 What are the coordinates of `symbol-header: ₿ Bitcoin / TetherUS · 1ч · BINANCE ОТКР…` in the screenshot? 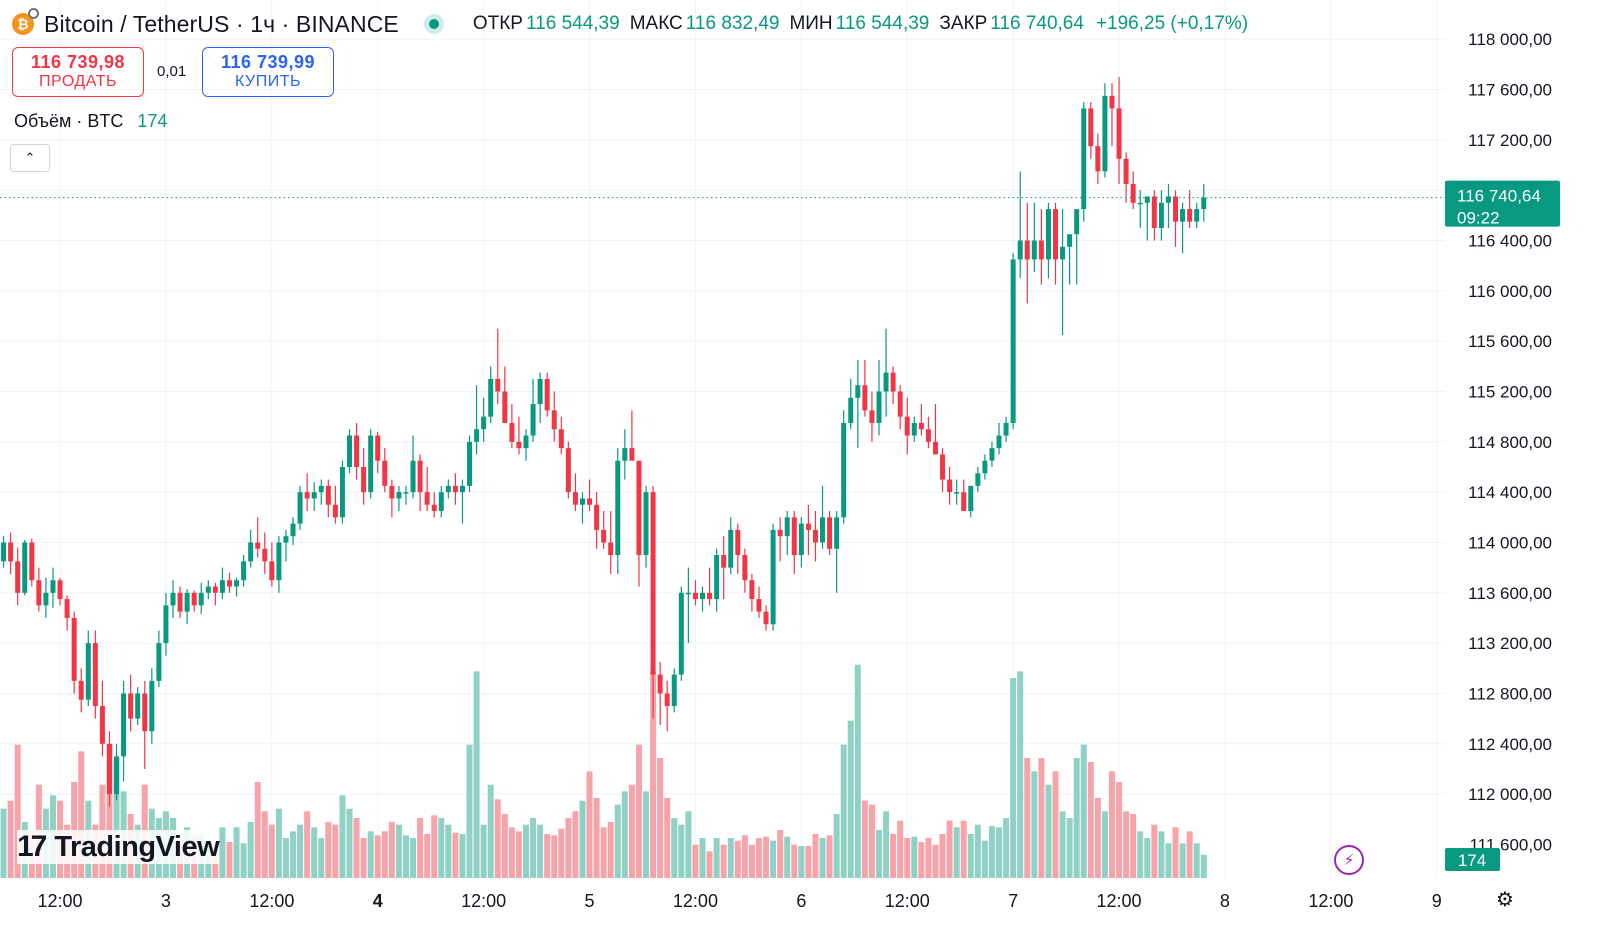 It's located at (630, 24).